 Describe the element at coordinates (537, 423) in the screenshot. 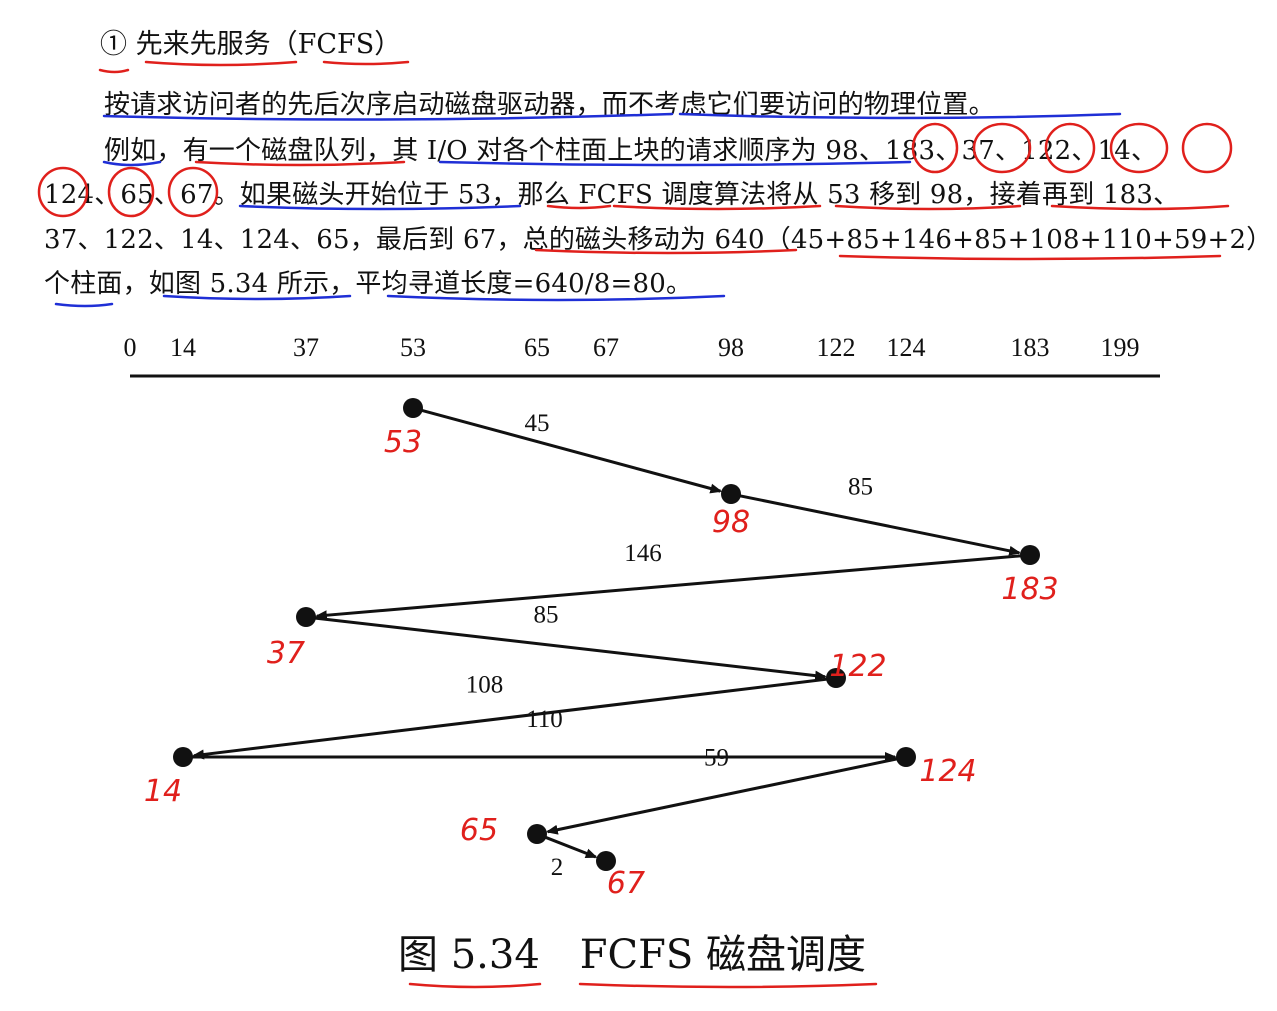

I see `segment-length-label: 45` at that location.